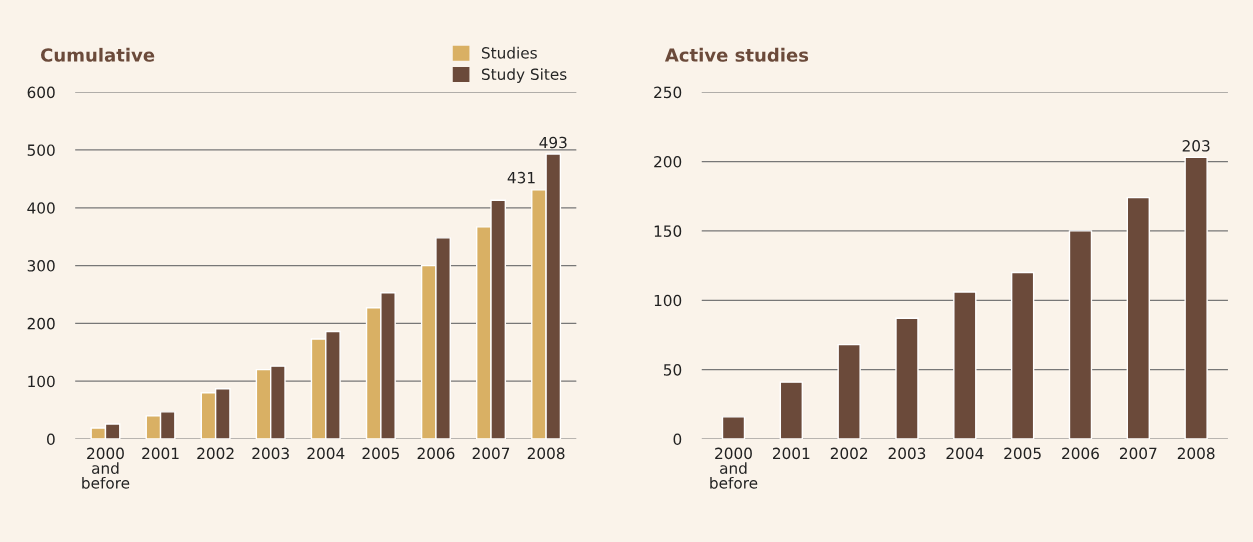 This screenshot has width=1253, height=542. I want to click on y-tick-label: 50, so click(672, 370).